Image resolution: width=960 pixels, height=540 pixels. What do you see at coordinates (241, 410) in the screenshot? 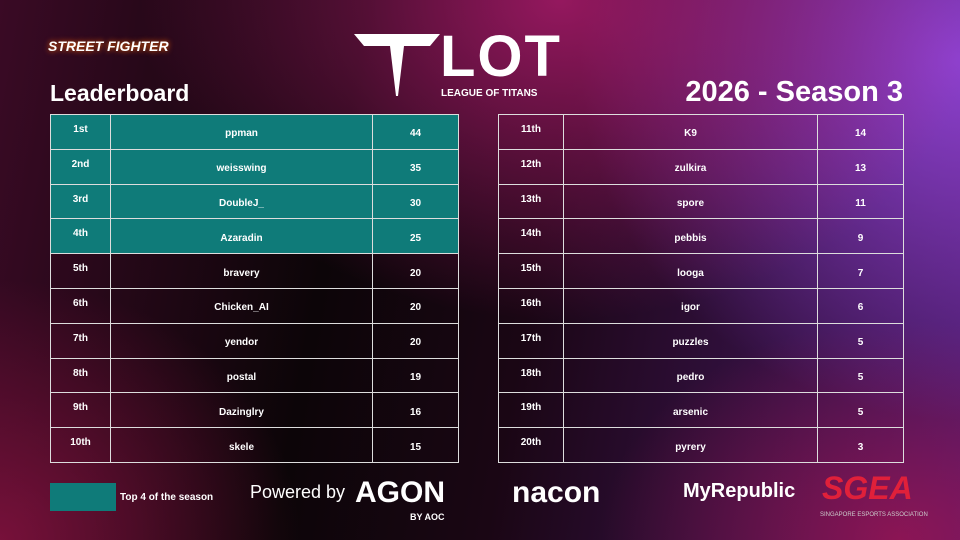
I see `player-cell: Dazinglry` at bounding box center [241, 410].